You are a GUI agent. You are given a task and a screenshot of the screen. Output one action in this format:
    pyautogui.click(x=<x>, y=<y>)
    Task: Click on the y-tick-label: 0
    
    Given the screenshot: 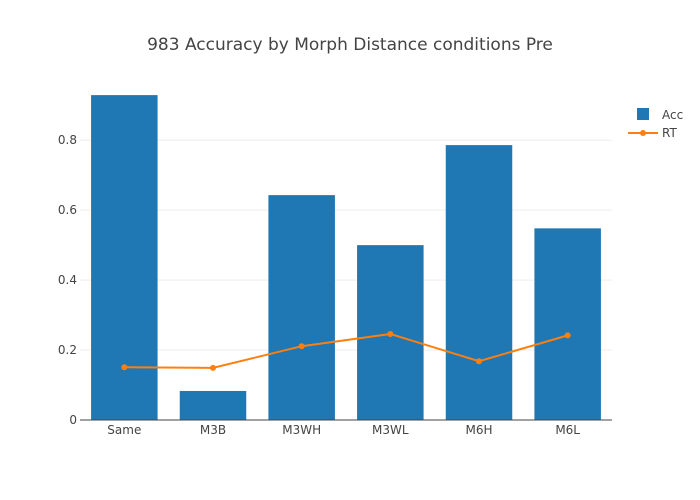 What is the action you would take?
    pyautogui.click(x=73, y=420)
    